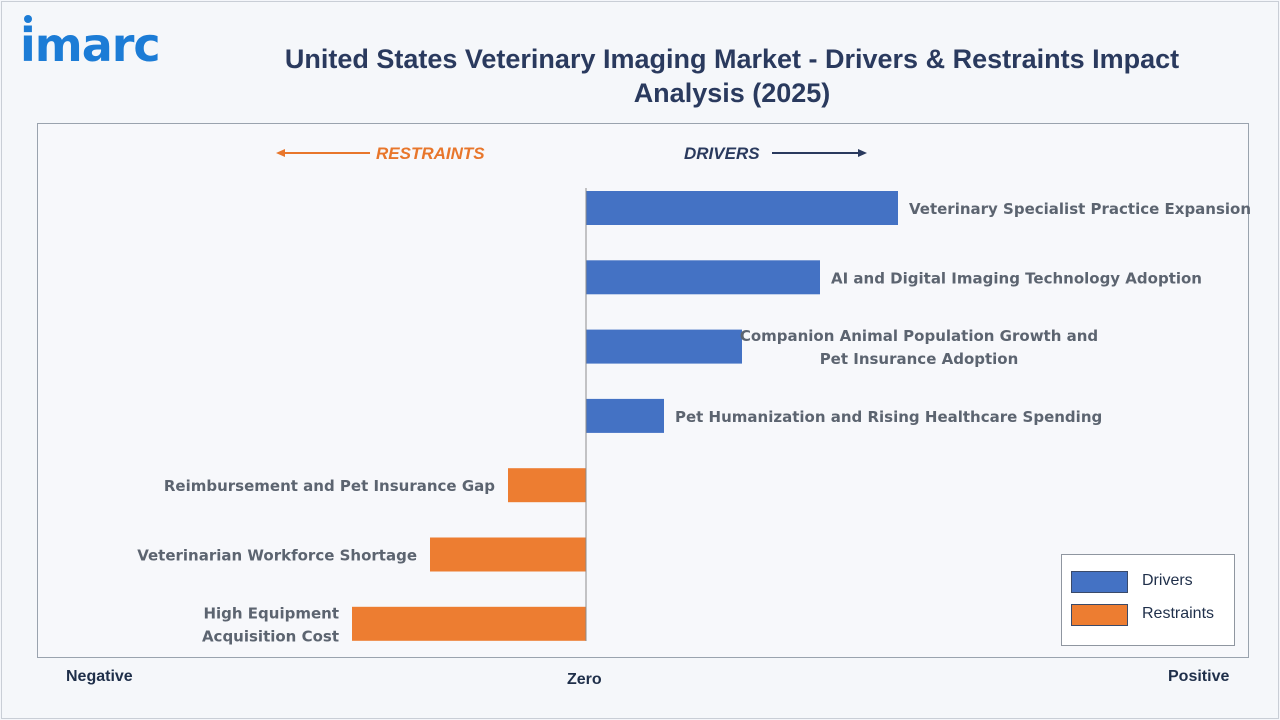  I want to click on driver-label-line-2-0: Companion Animal Population Growth and, so click(919, 336).